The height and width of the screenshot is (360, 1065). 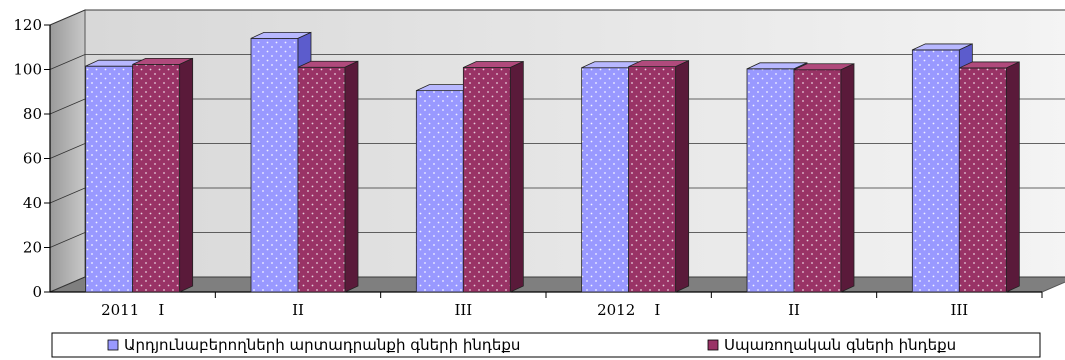 I want to click on y-tick-label: 60, so click(x=32, y=159).